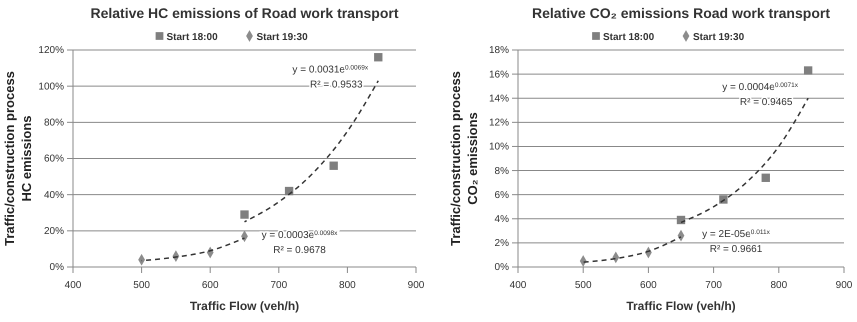 The image size is (857, 322). Describe the element at coordinates (499, 98) in the screenshot. I see `y-tick-label: 14%` at that location.